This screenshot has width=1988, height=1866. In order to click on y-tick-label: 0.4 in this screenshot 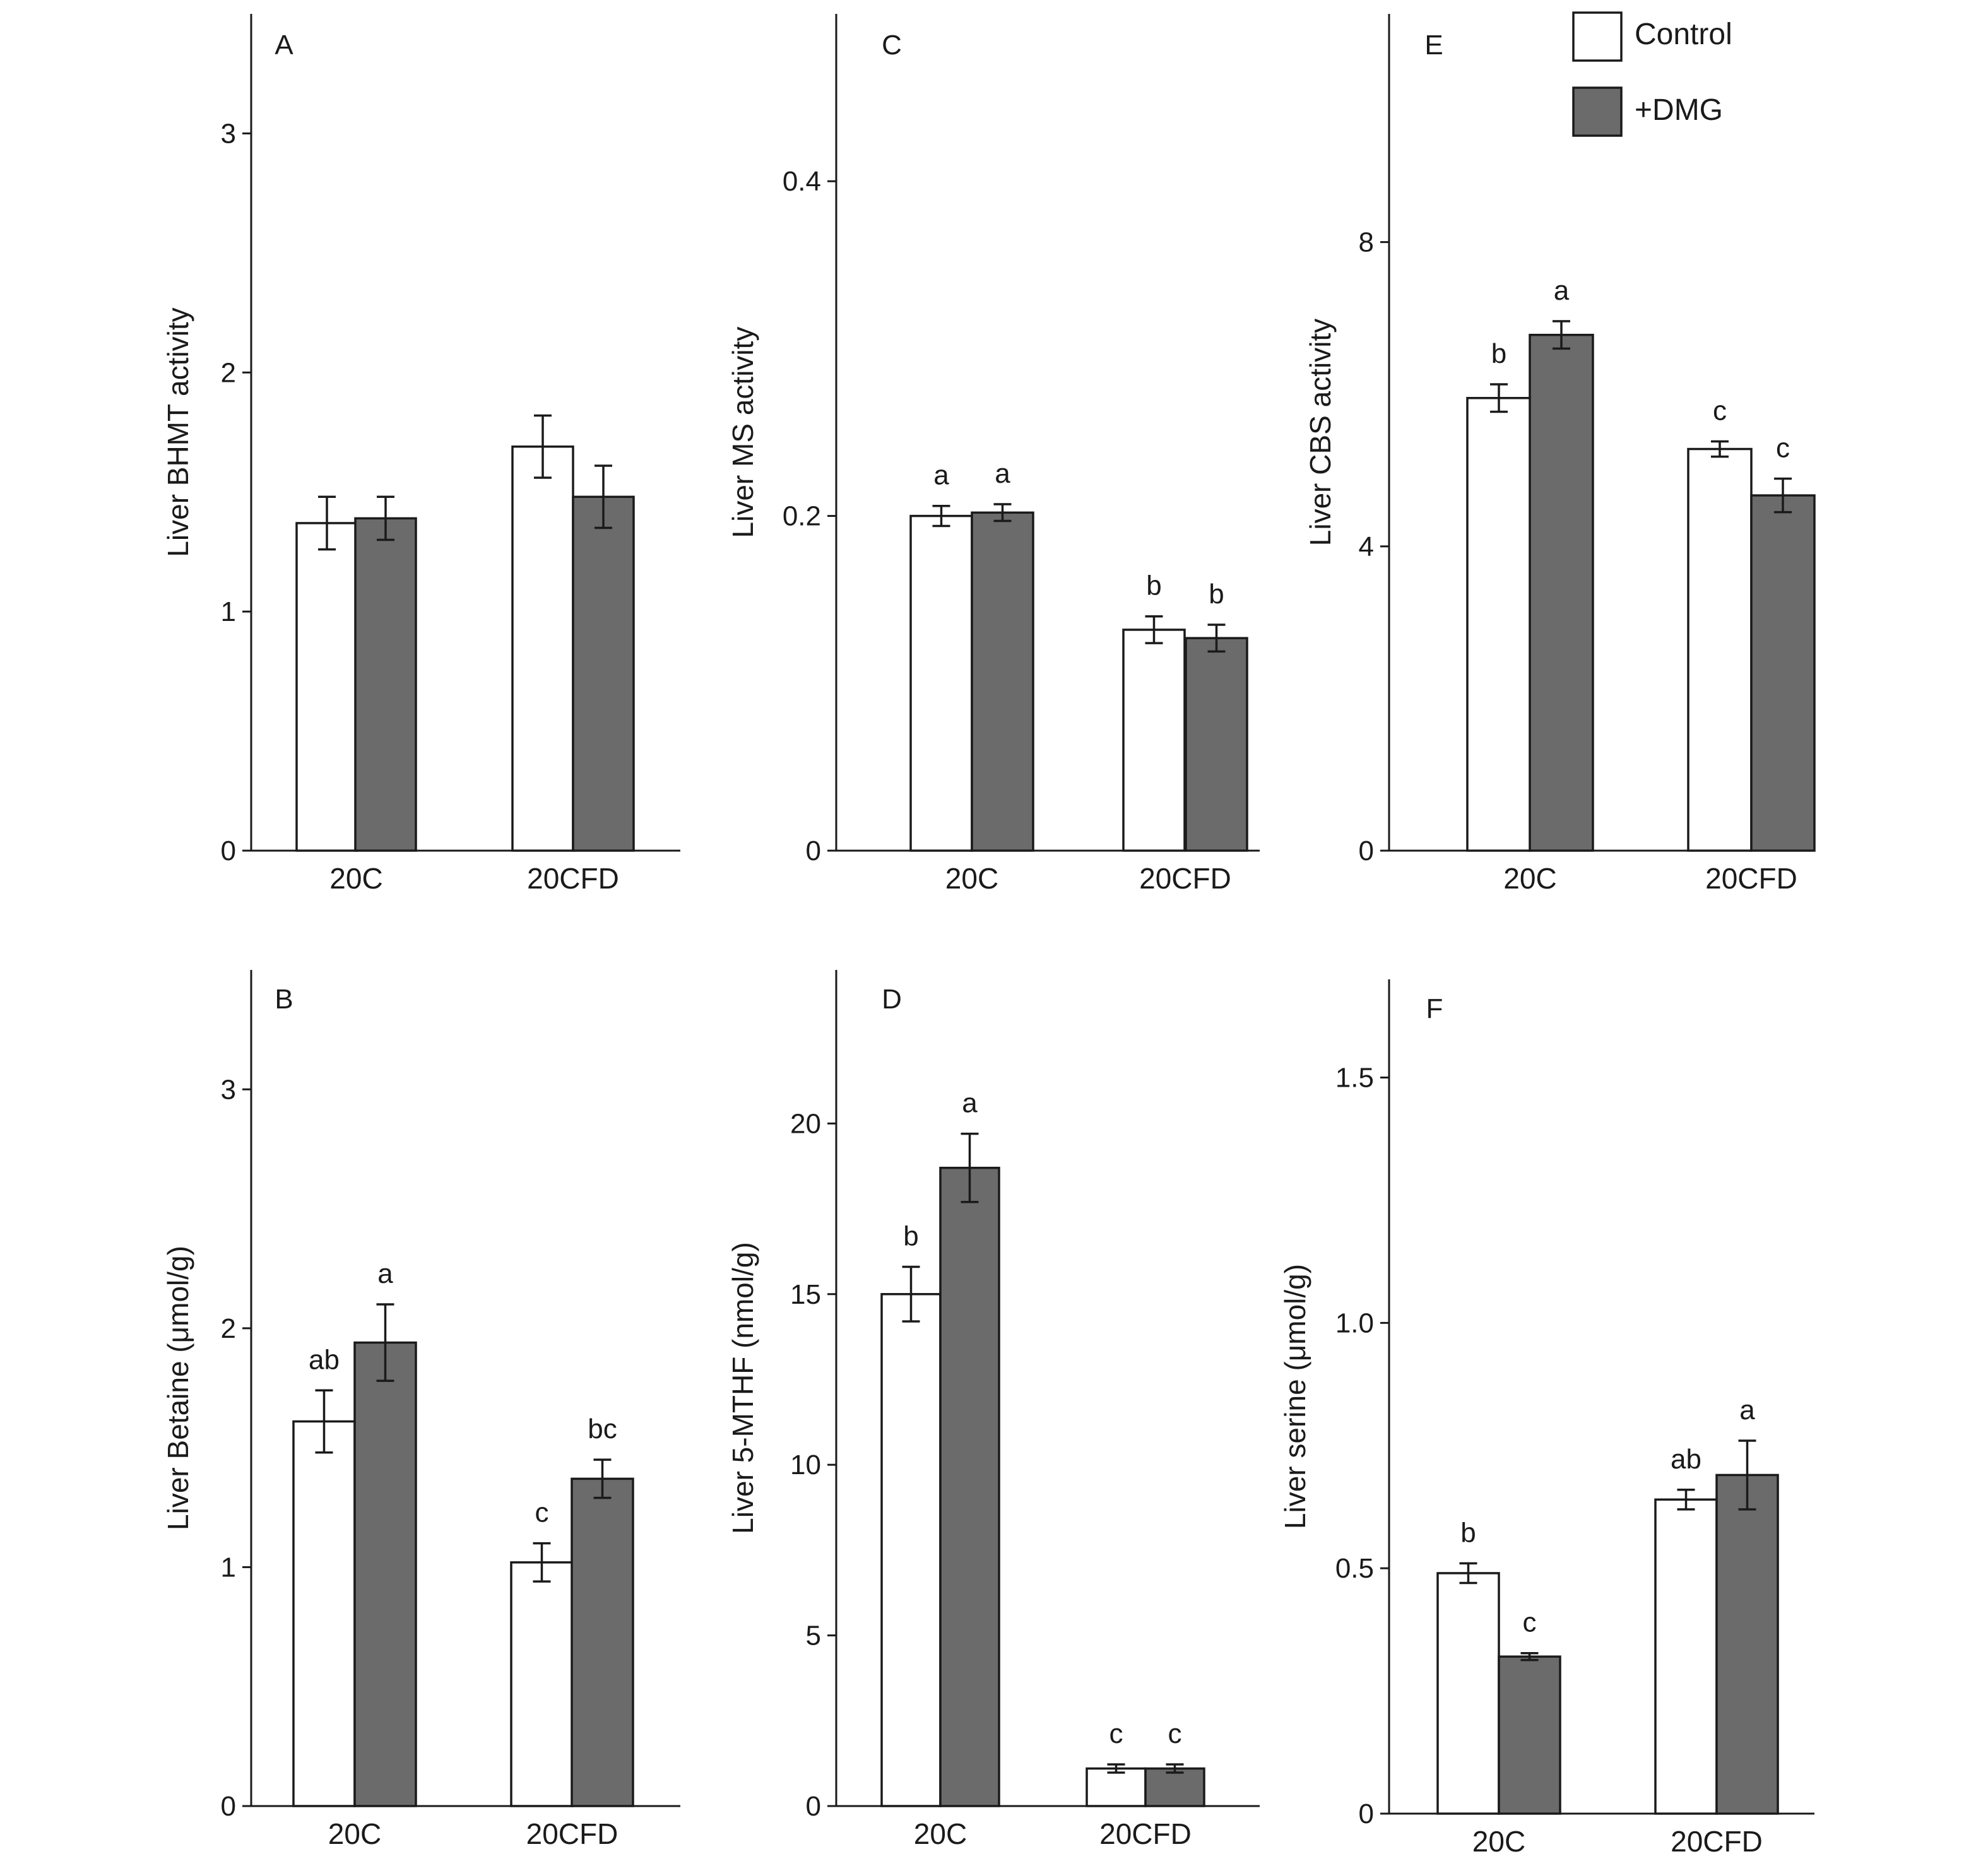, I will do `click(802, 181)`.